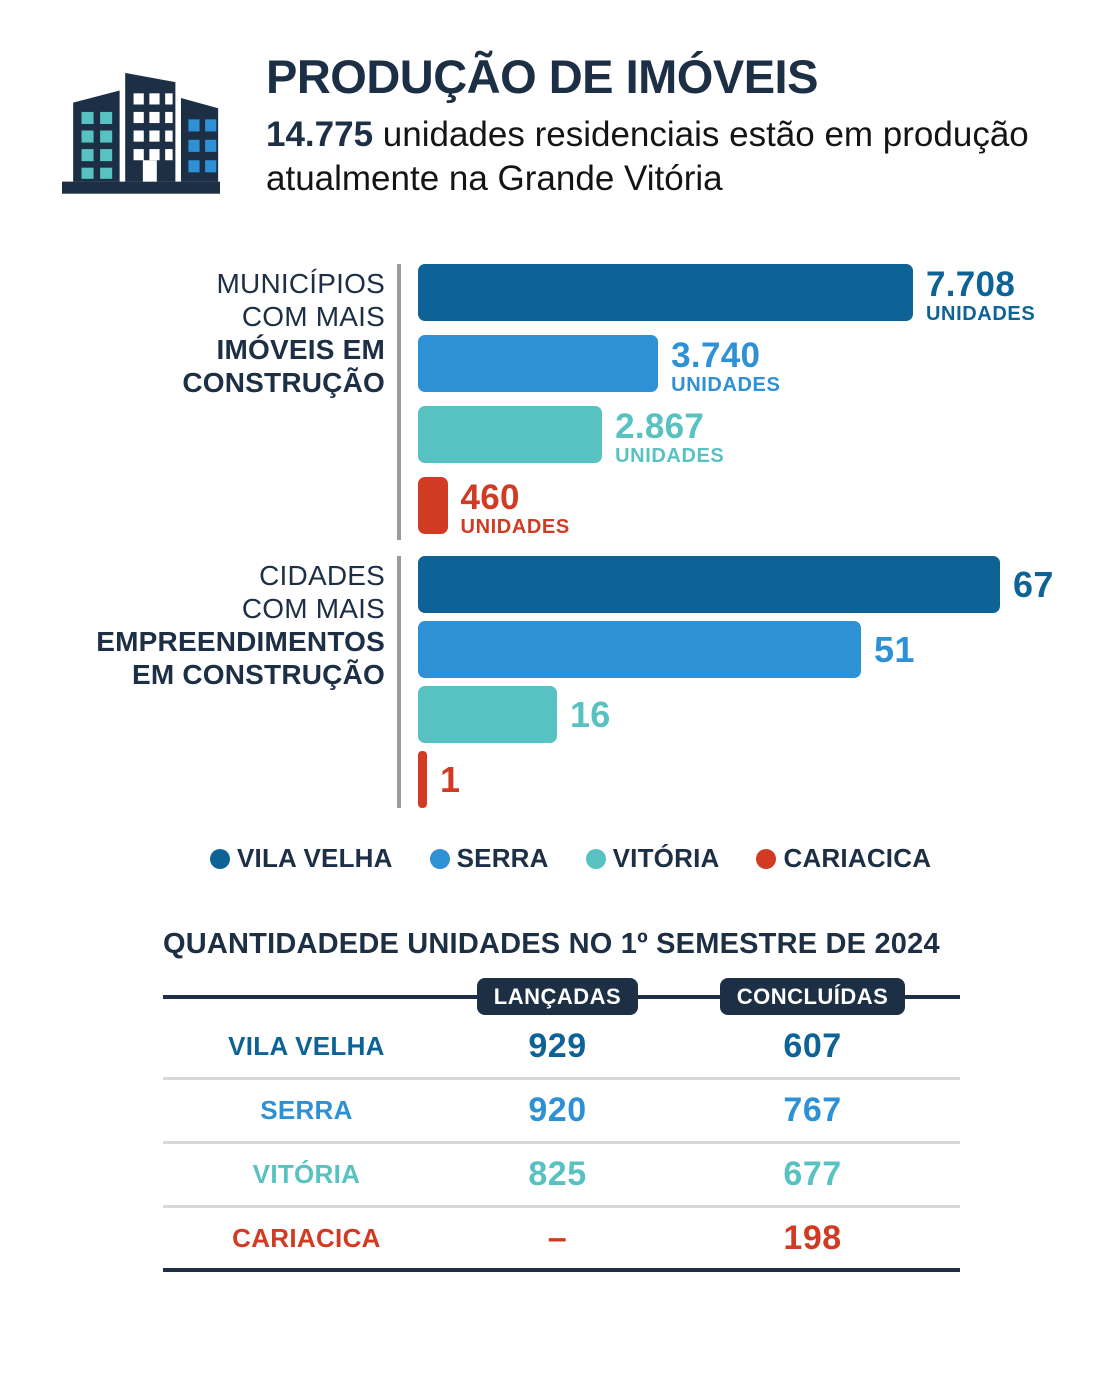 The image size is (1120, 1400). I want to click on legend: VILA VELHA SERRA VITÓRIA CARIACICA, so click(570, 858).